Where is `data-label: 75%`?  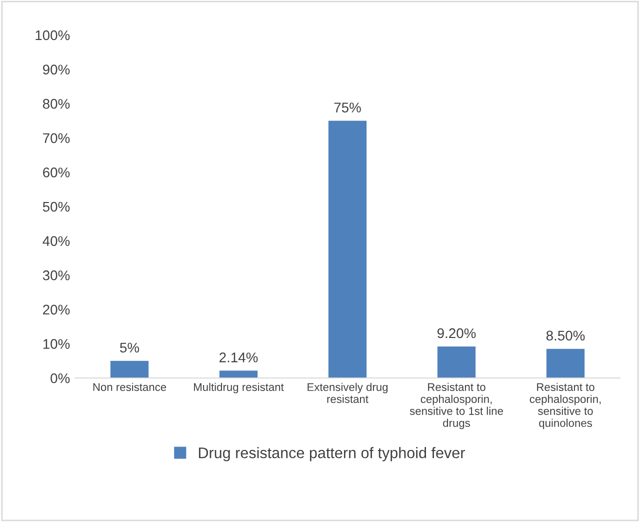
data-label: 75% is located at coordinates (347, 107).